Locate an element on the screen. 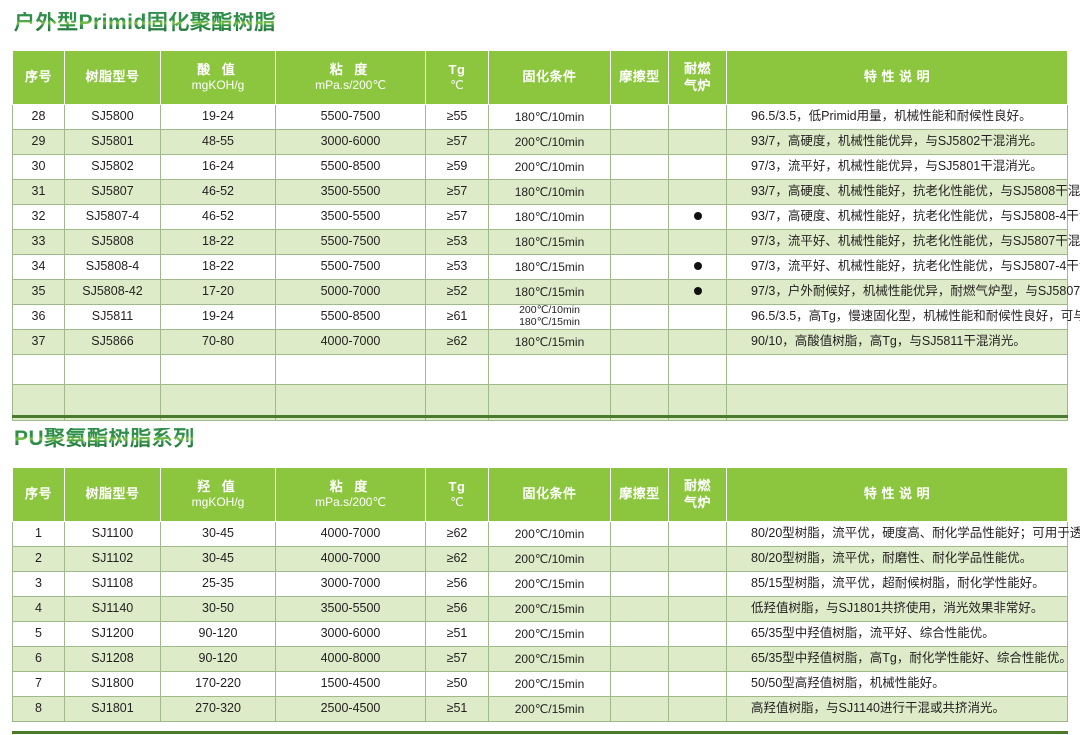 Image resolution: width=1080 pixels, height=735 pixels. cell-viscosity: 5500-7500 is located at coordinates (350, 242).